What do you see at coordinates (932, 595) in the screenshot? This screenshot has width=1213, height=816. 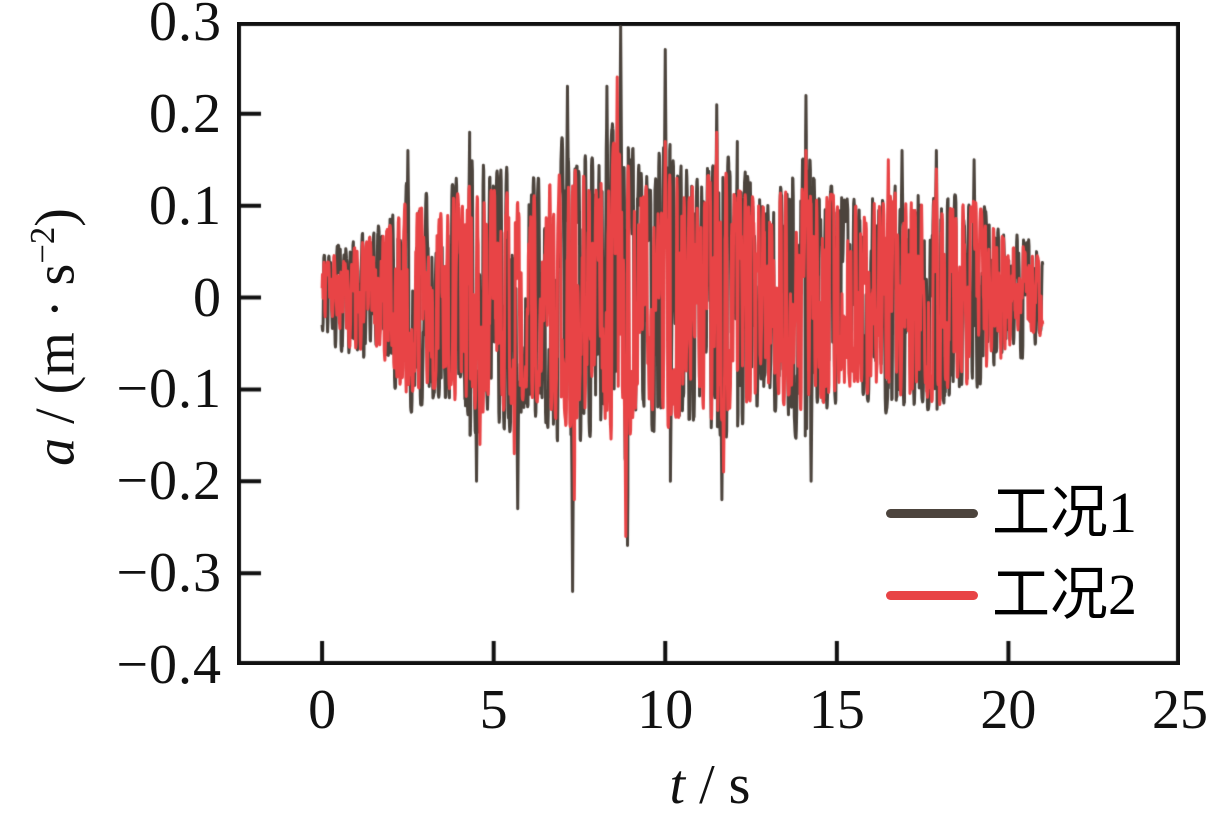 I see `legend-line-series2` at bounding box center [932, 595].